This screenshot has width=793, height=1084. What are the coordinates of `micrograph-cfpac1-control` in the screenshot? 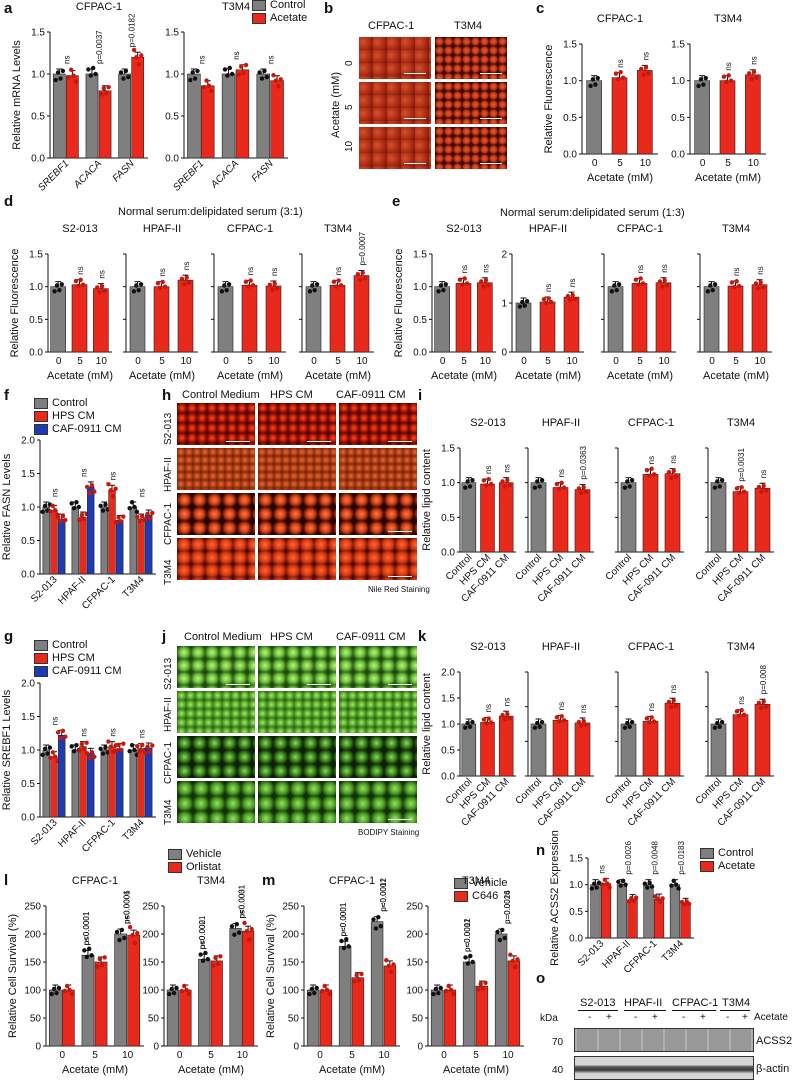 It's located at (216, 757).